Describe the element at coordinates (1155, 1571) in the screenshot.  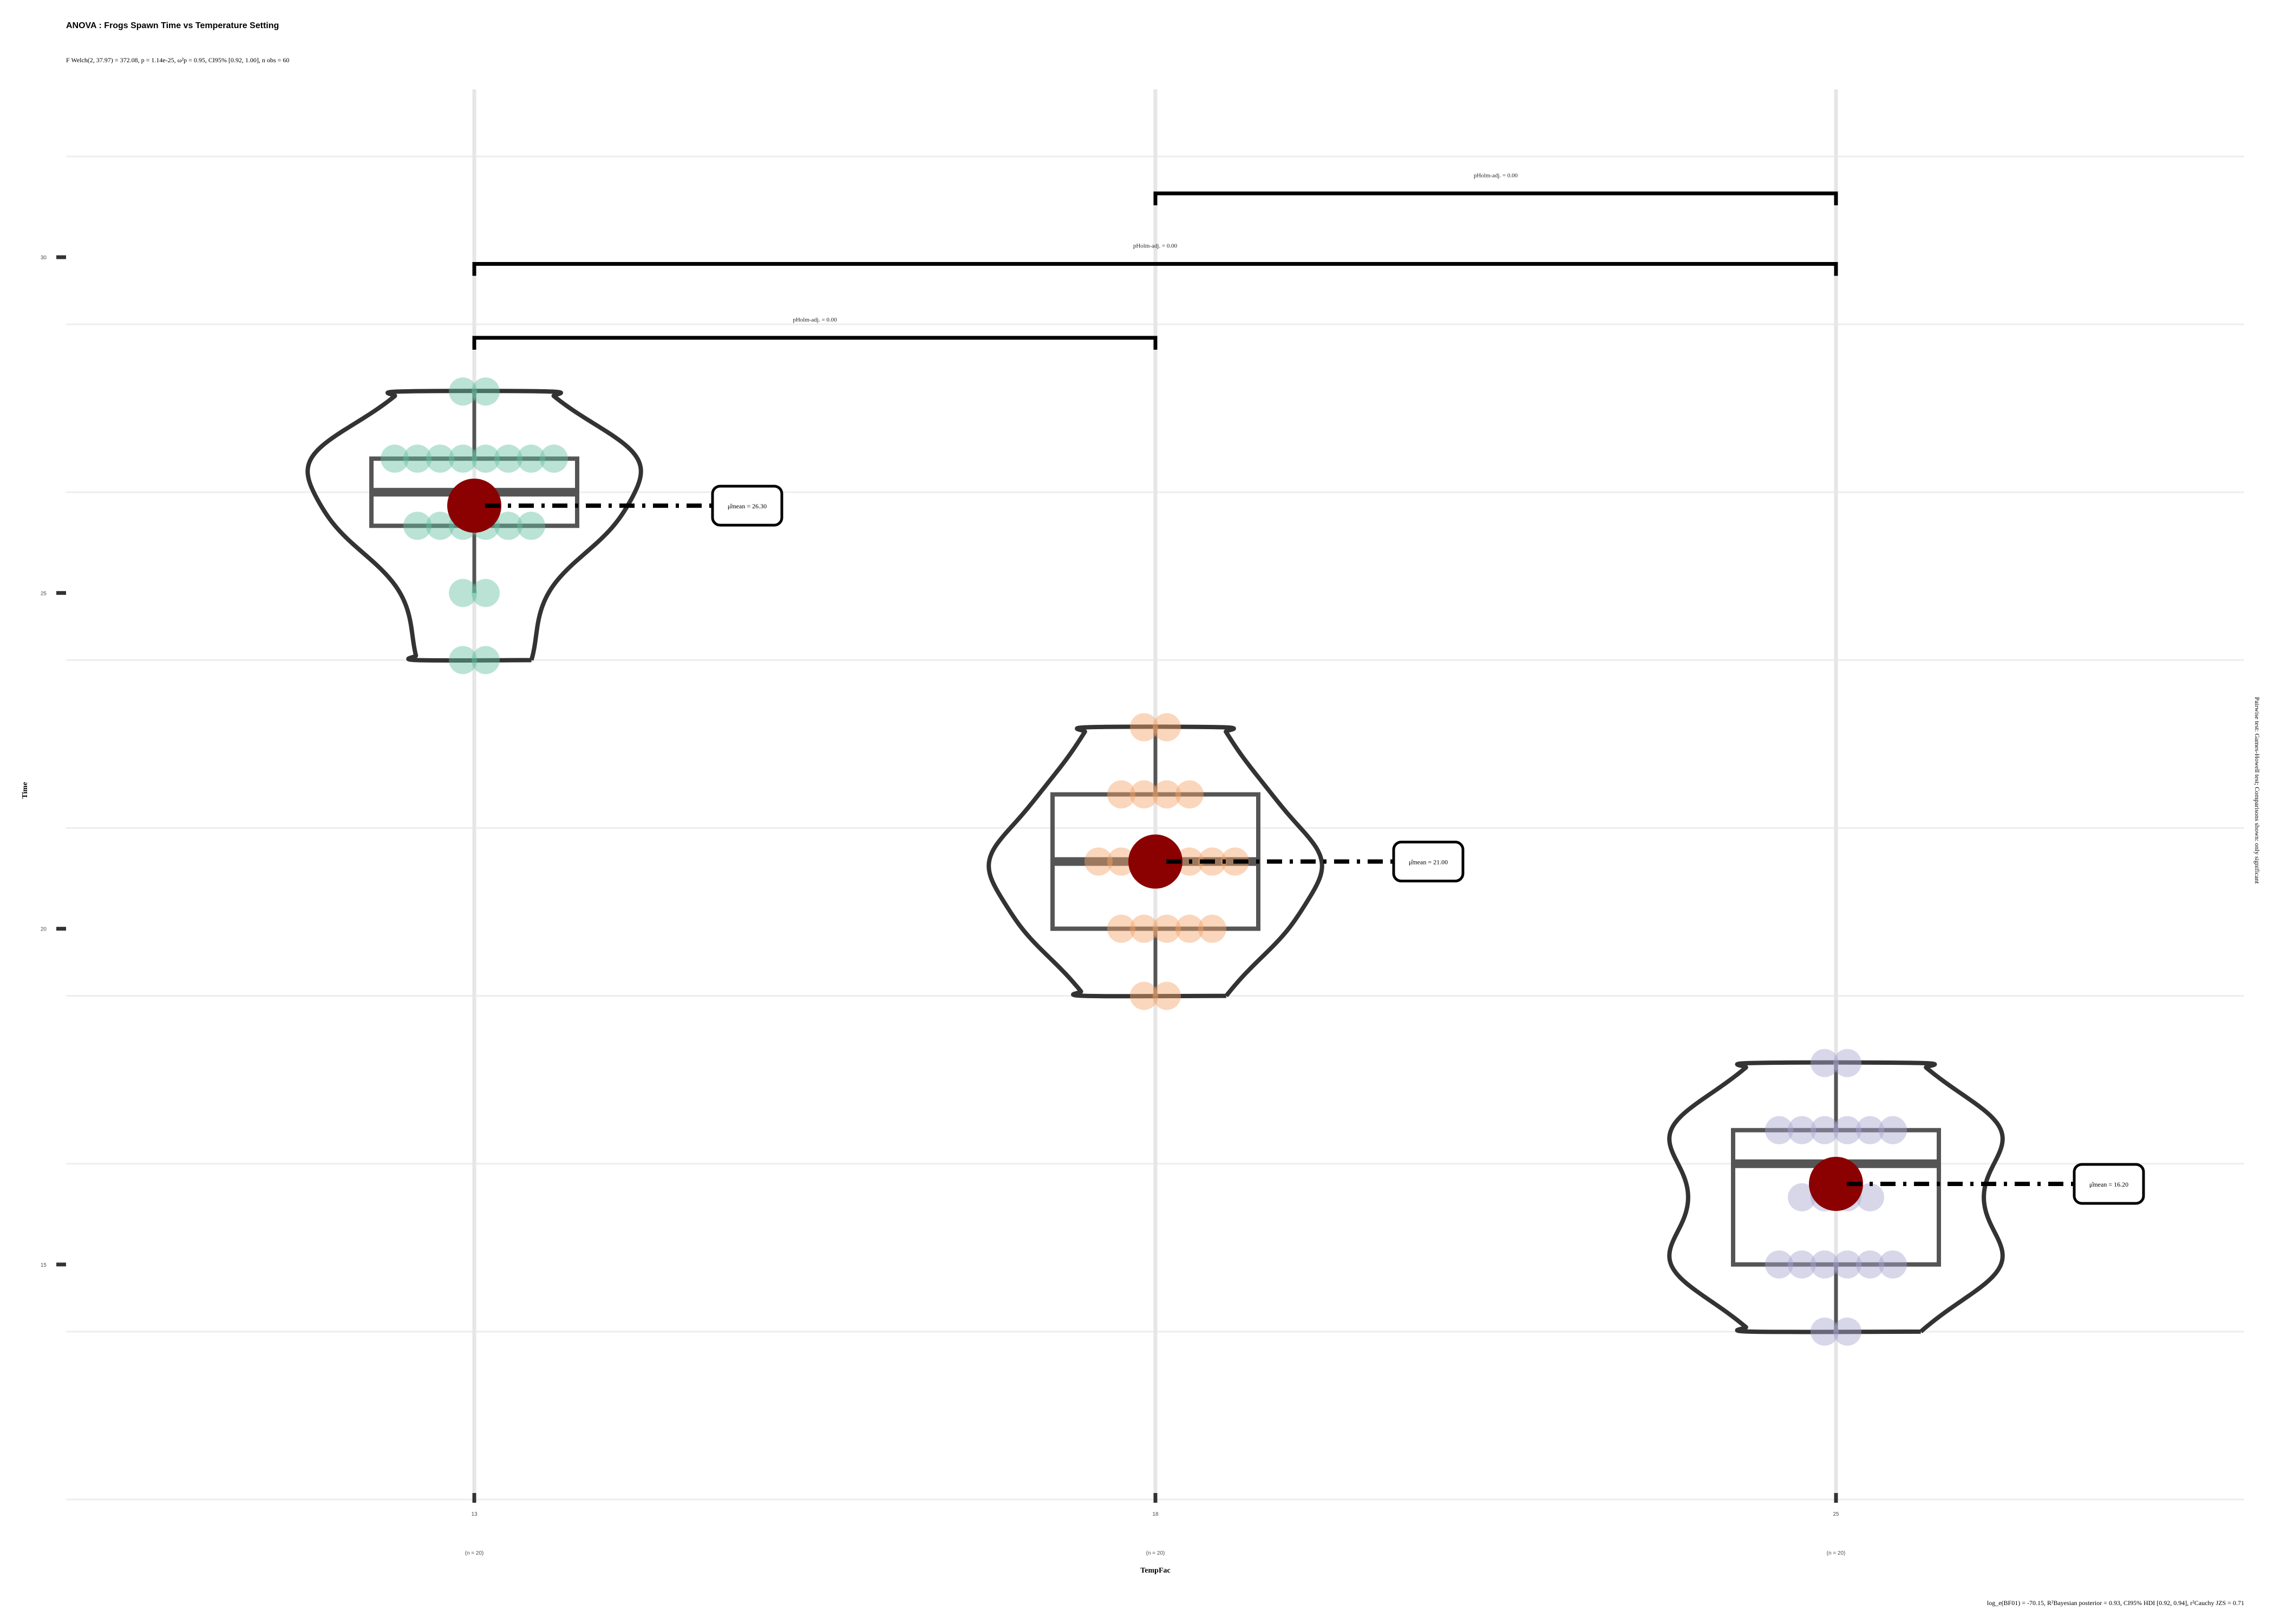
I see `x-axis-title: TempFac` at that location.